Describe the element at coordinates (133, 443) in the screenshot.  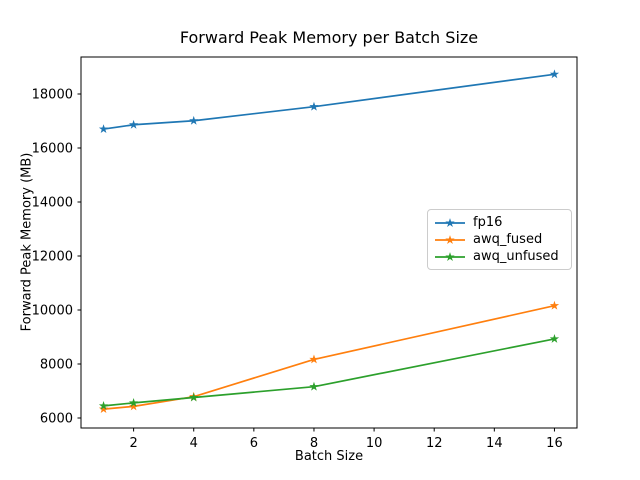
I see `x-tick-label: 2` at that location.